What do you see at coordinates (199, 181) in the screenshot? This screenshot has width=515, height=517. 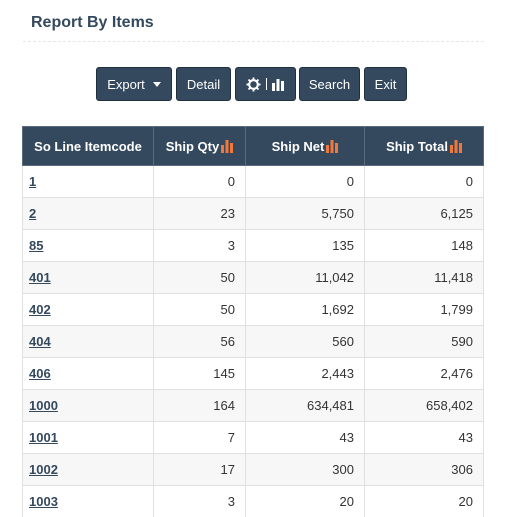 I see `ship-qty-cell: 0` at bounding box center [199, 181].